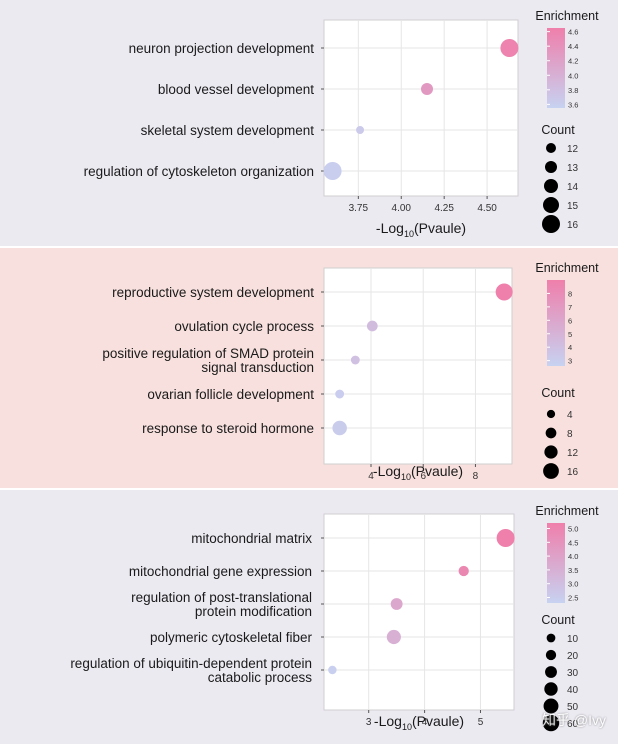  I want to click on term-label: ovulation cycle process, so click(244, 326).